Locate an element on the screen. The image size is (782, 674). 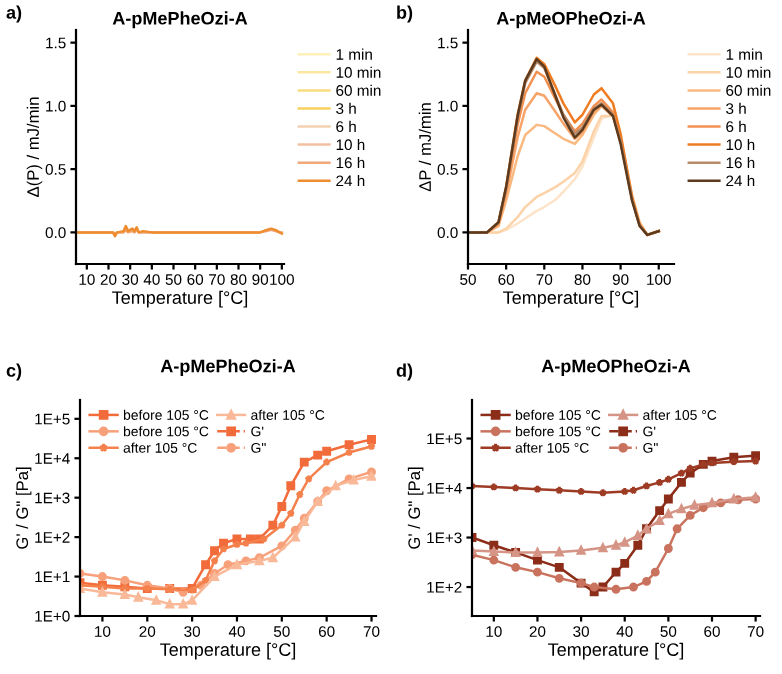
text: c) is located at coordinates (14, 372).